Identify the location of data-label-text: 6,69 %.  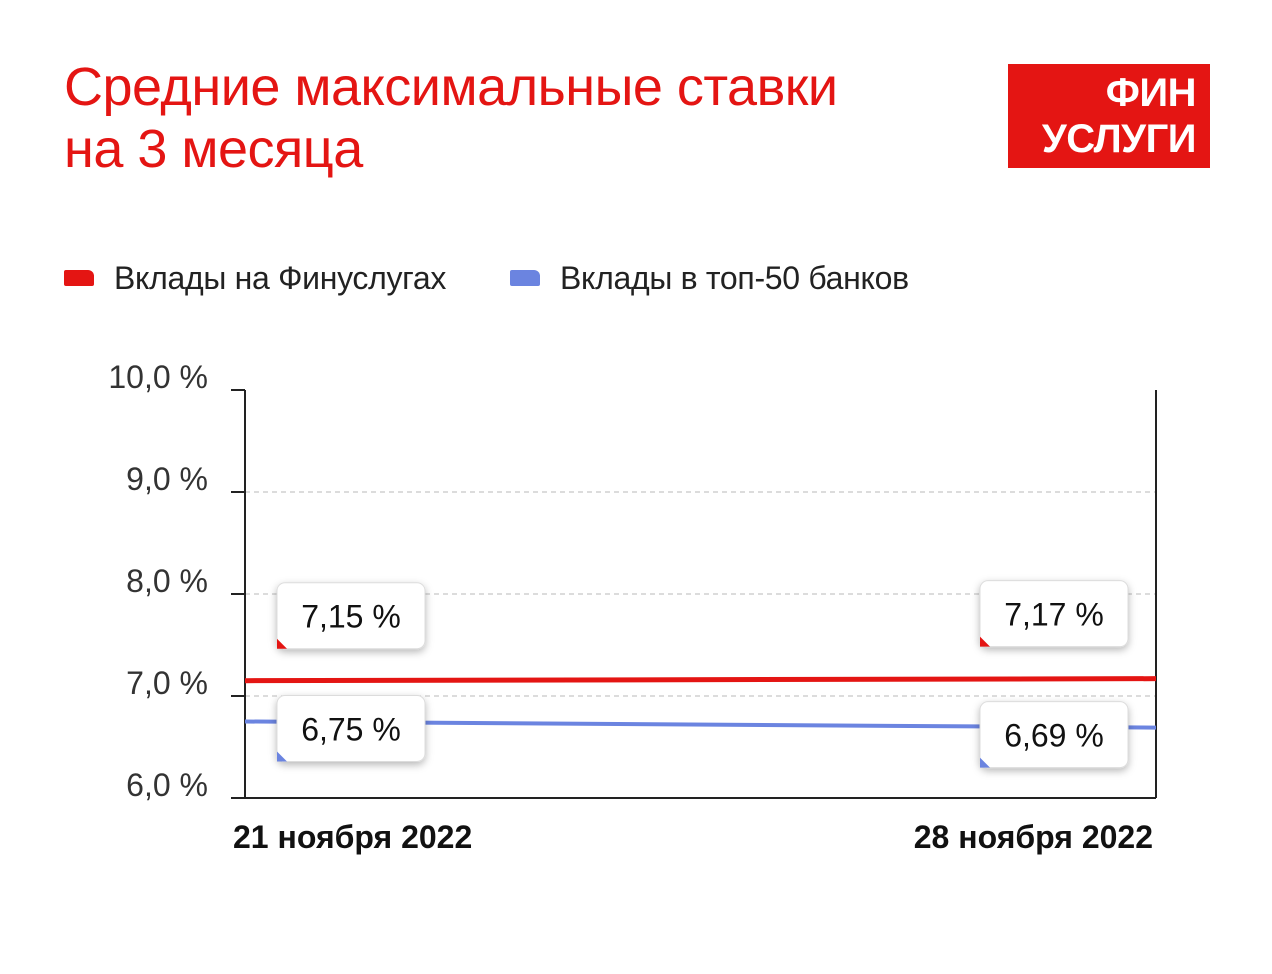
(1054, 736).